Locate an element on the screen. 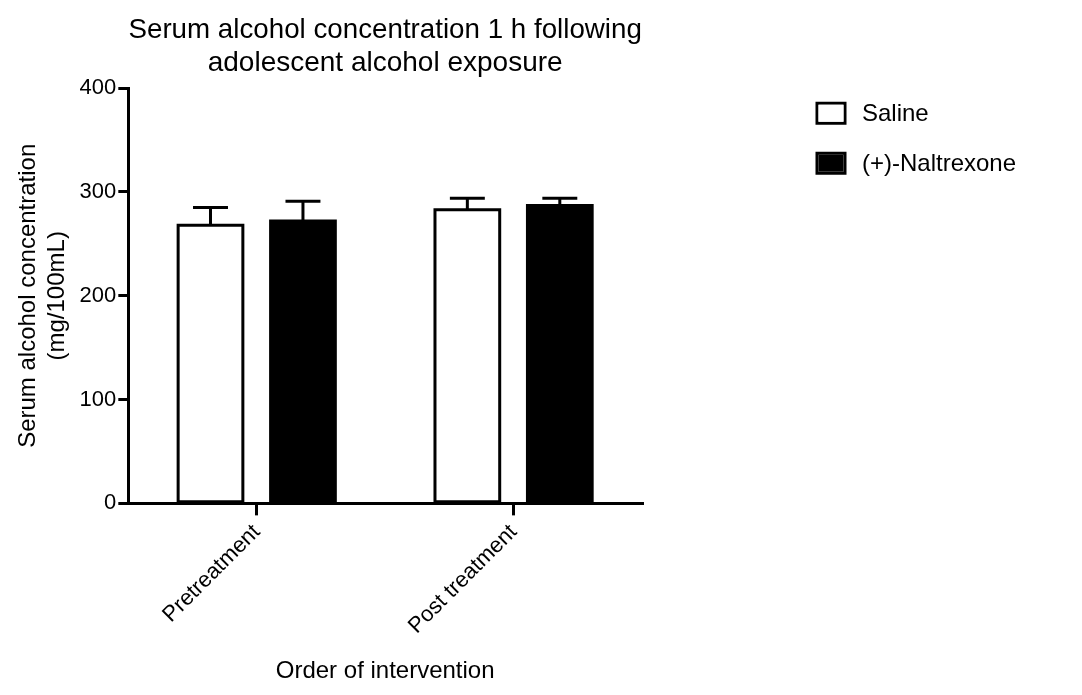 Image resolution: width=1082 pixels, height=695 pixels. y-tick-label: 0 is located at coordinates (110, 502).